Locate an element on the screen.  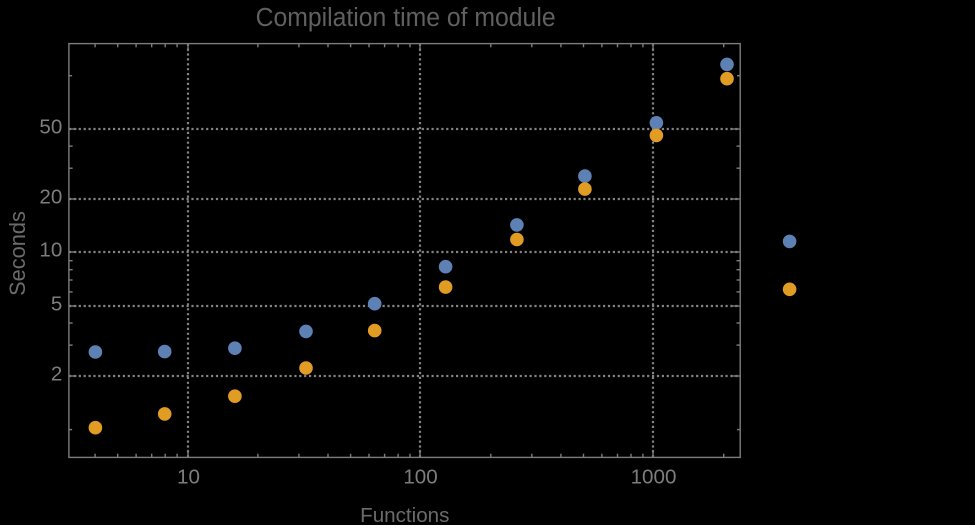
svg-text: Compilation time of module is located at coordinates (406, 18).